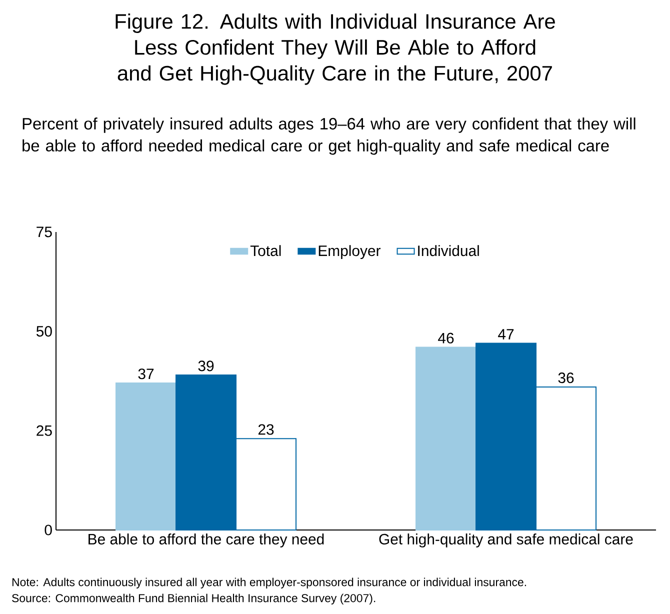 Image resolution: width=670 pixels, height=614 pixels. Describe the element at coordinates (506, 334) in the screenshot. I see `data-label: 47` at that location.